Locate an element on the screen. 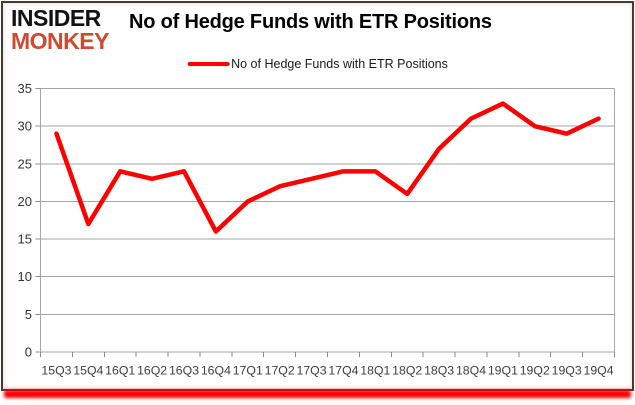 The image size is (635, 405). y-axis-tick-label: 25 is located at coordinates (25, 163).